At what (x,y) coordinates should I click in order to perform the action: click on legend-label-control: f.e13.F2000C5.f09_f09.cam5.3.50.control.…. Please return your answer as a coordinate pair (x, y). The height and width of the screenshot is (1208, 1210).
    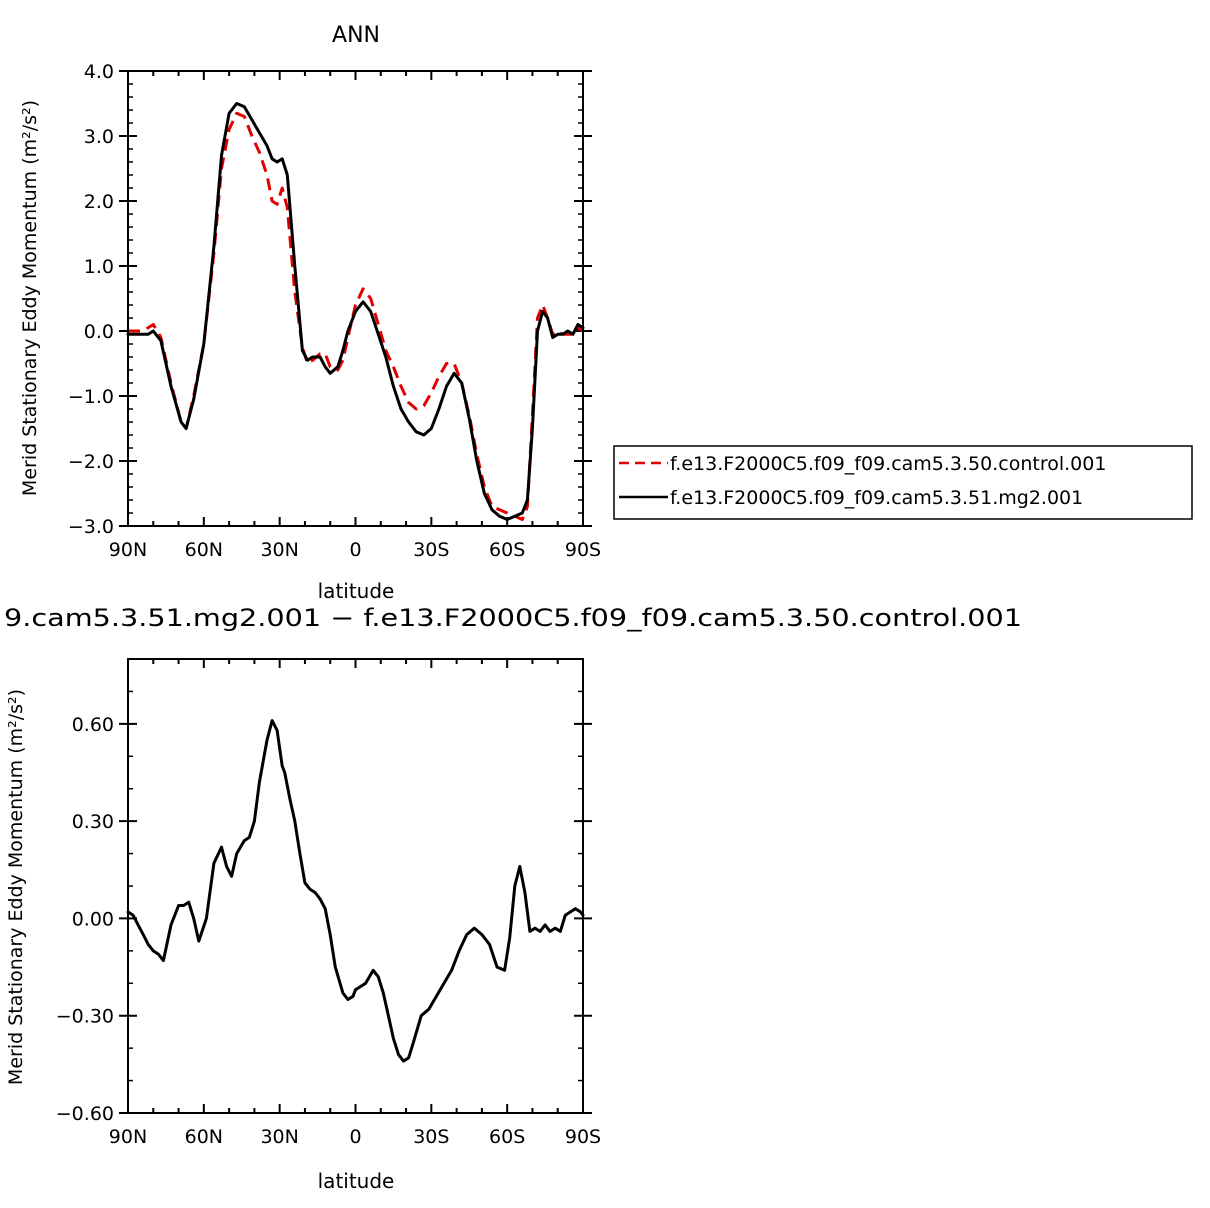
    Looking at the image, I should click on (888, 464).